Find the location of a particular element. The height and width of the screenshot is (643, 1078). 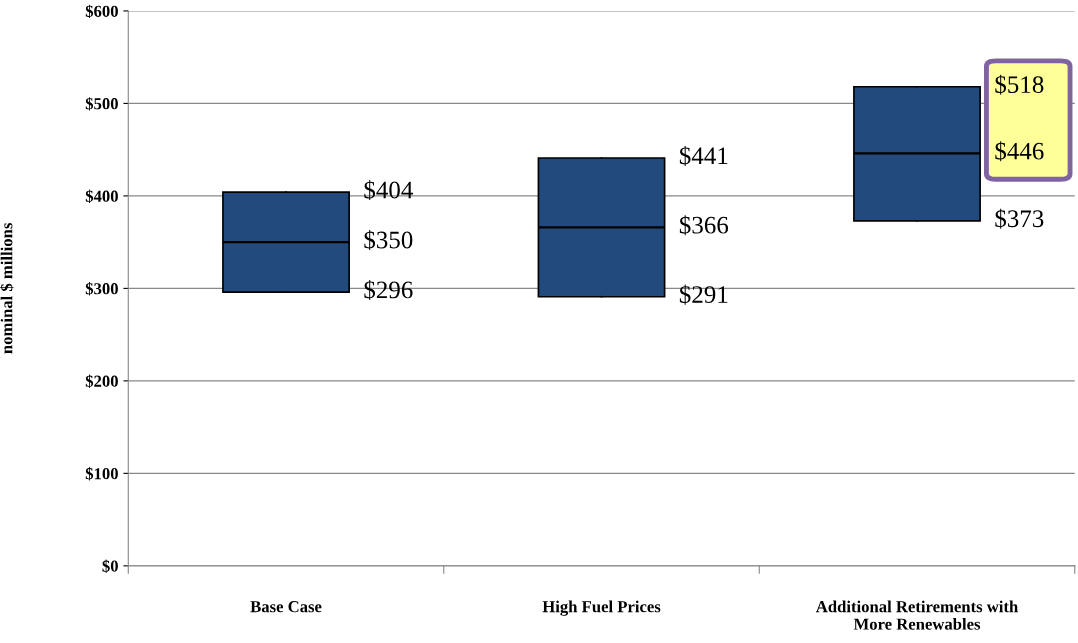

annotation: $518 is located at coordinates (1019, 84).